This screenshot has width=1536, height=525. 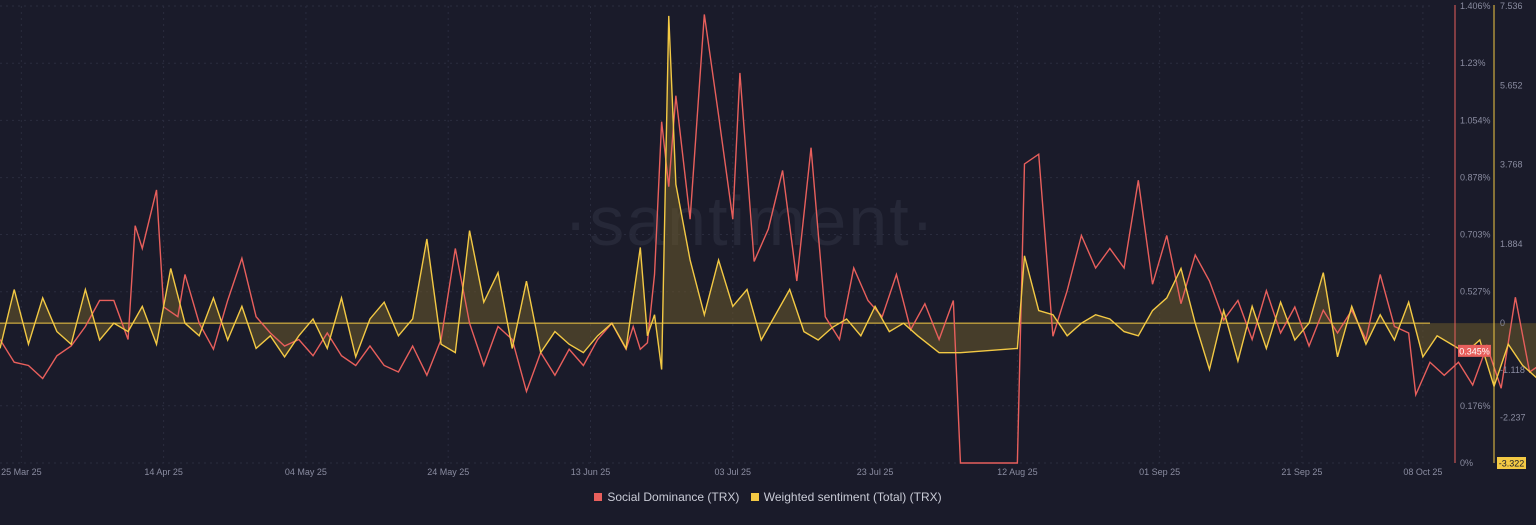 What do you see at coordinates (1475, 235) in the screenshot?
I see `left-axis-tick-label: 0.703%` at bounding box center [1475, 235].